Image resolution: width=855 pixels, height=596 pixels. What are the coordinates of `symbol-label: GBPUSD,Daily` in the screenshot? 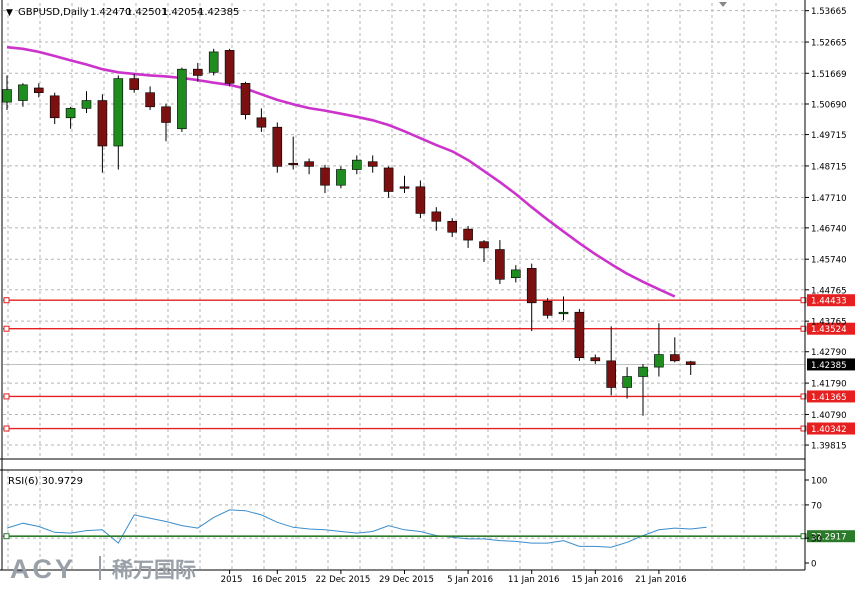 It's located at (53, 12).